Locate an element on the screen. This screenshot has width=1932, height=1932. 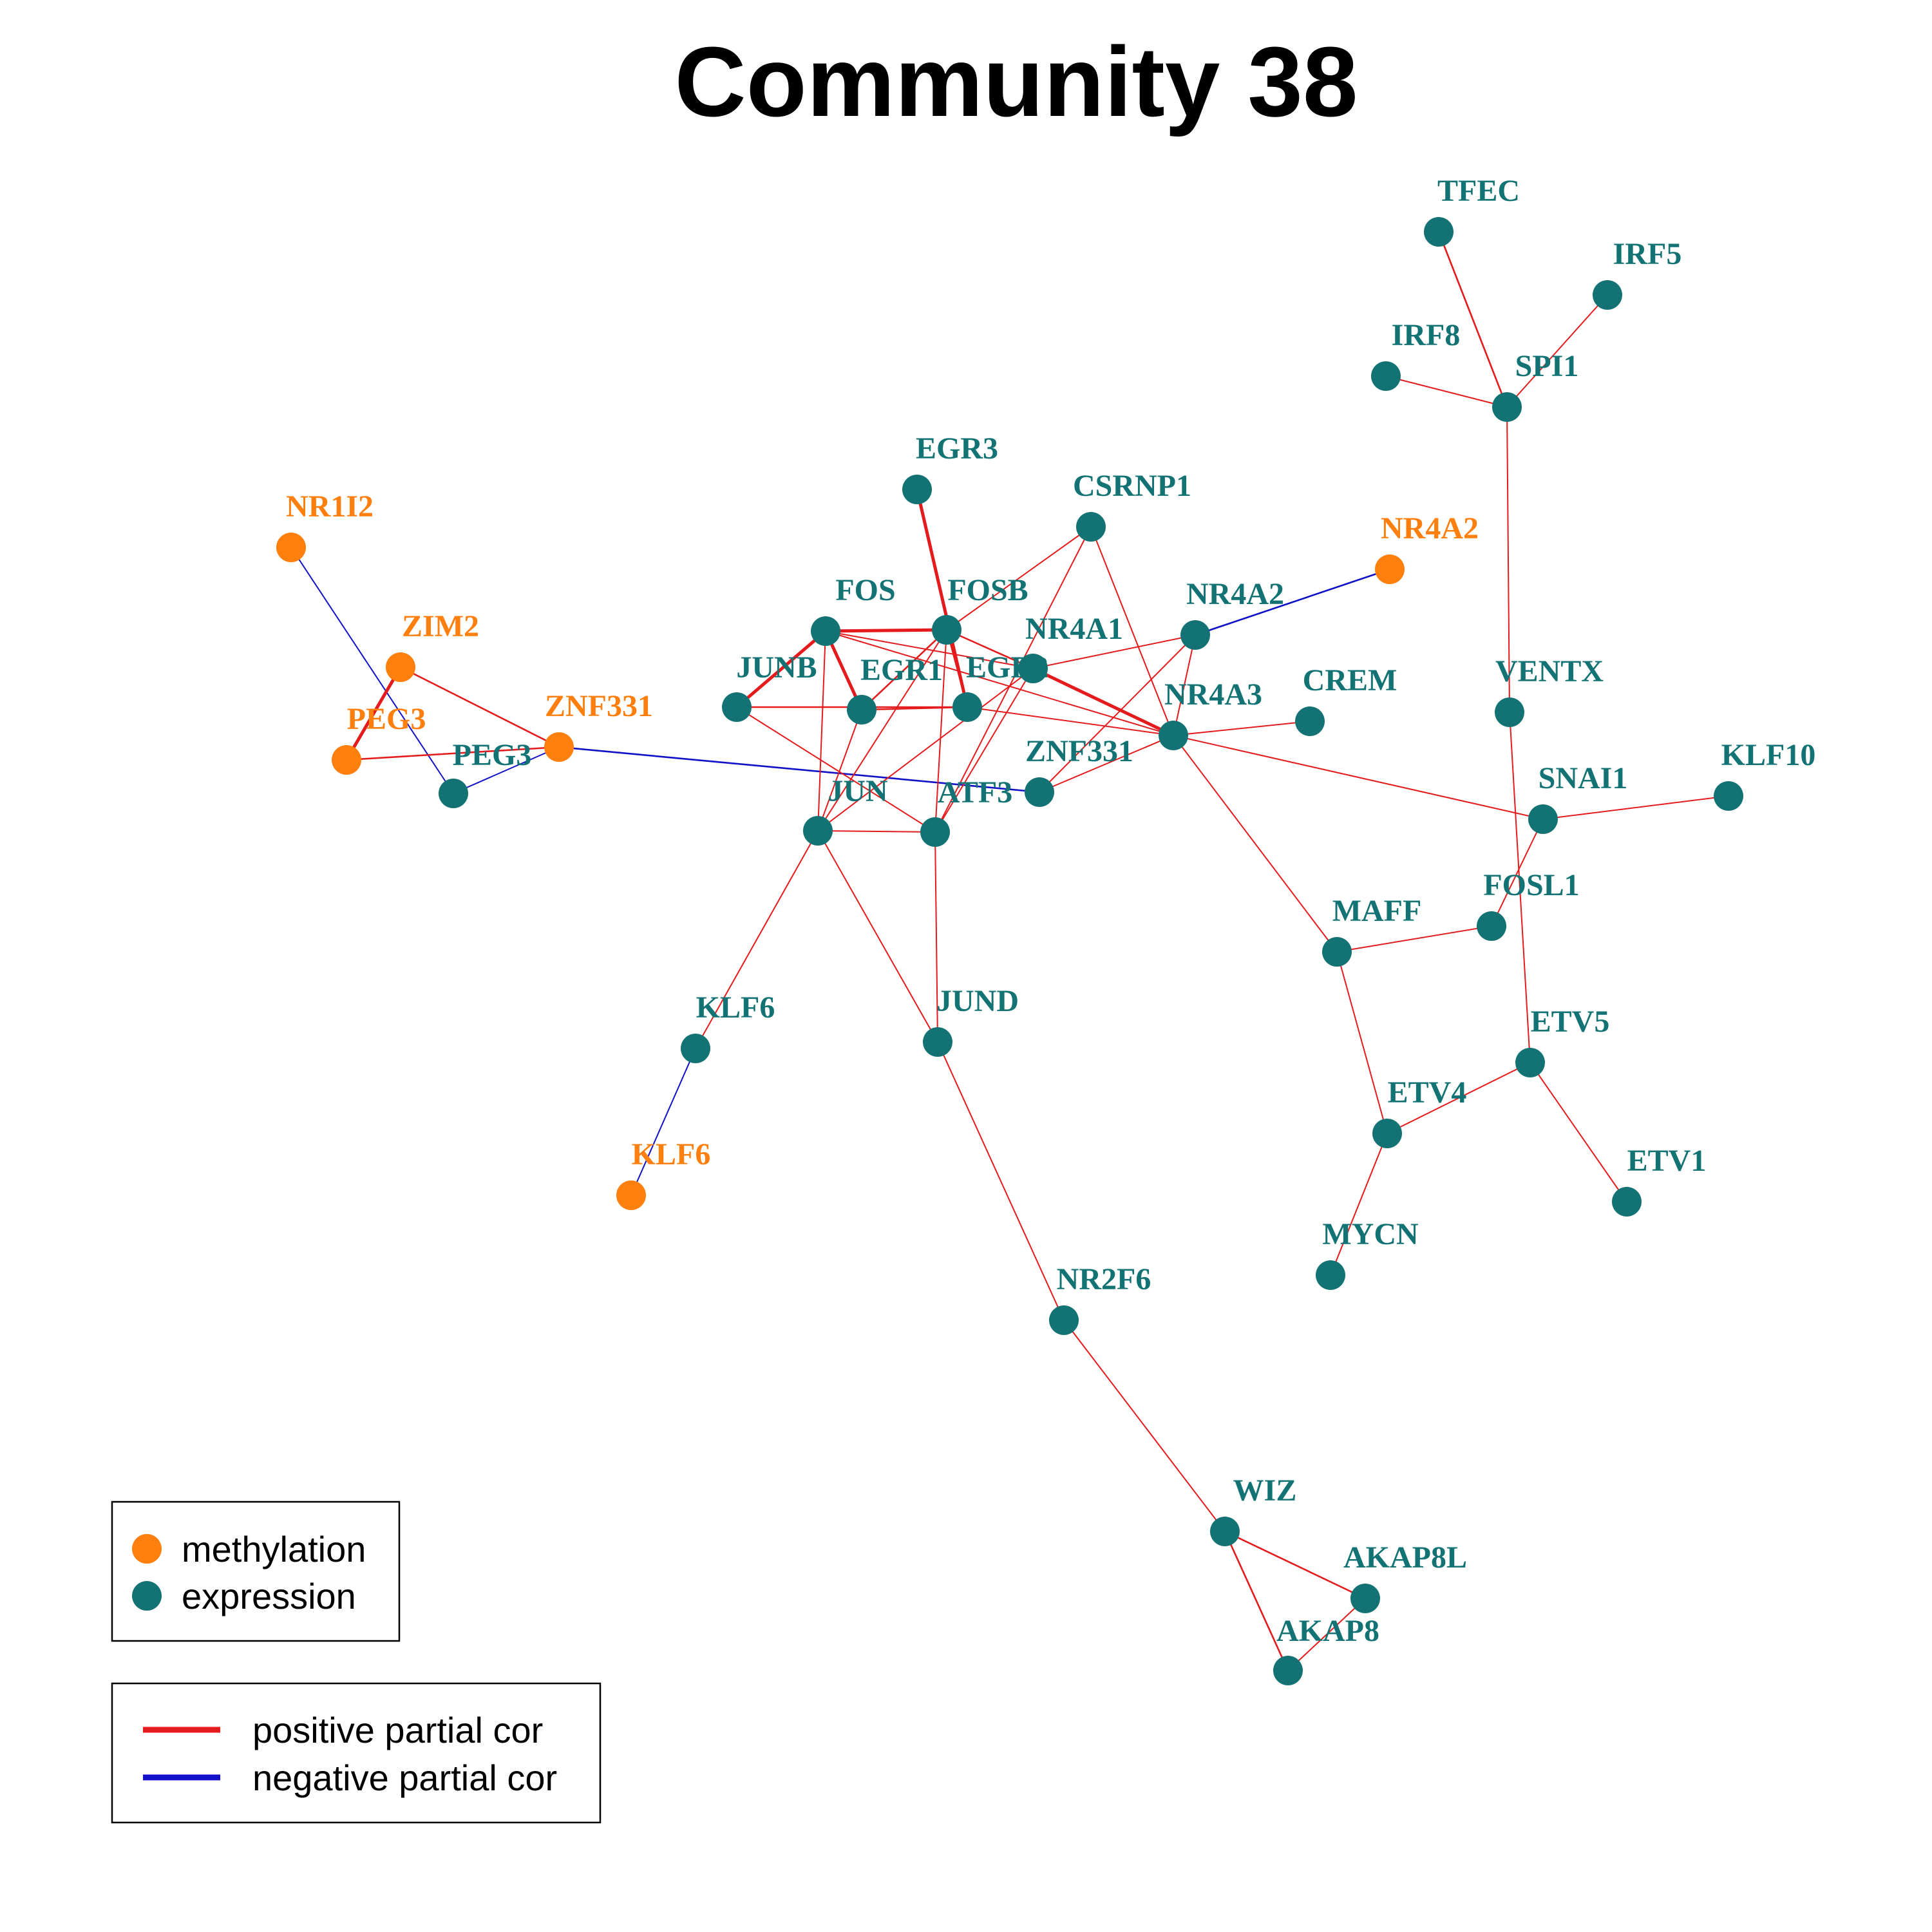
edge-e_VENTX-e_ETV5 is located at coordinates (1520, 887).